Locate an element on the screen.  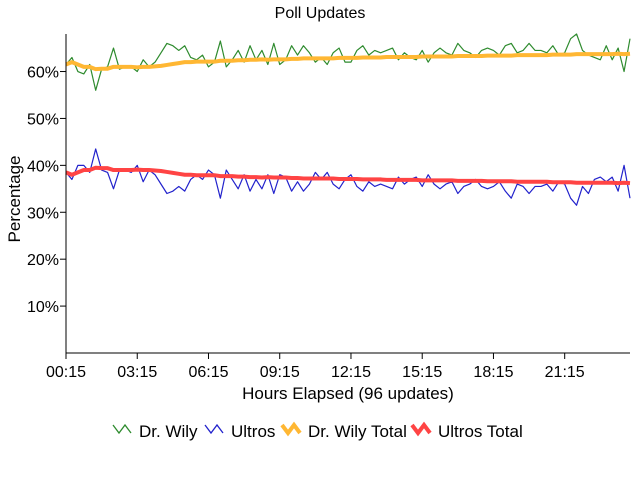
x-tick-label: 18:15 is located at coordinates (493, 372).